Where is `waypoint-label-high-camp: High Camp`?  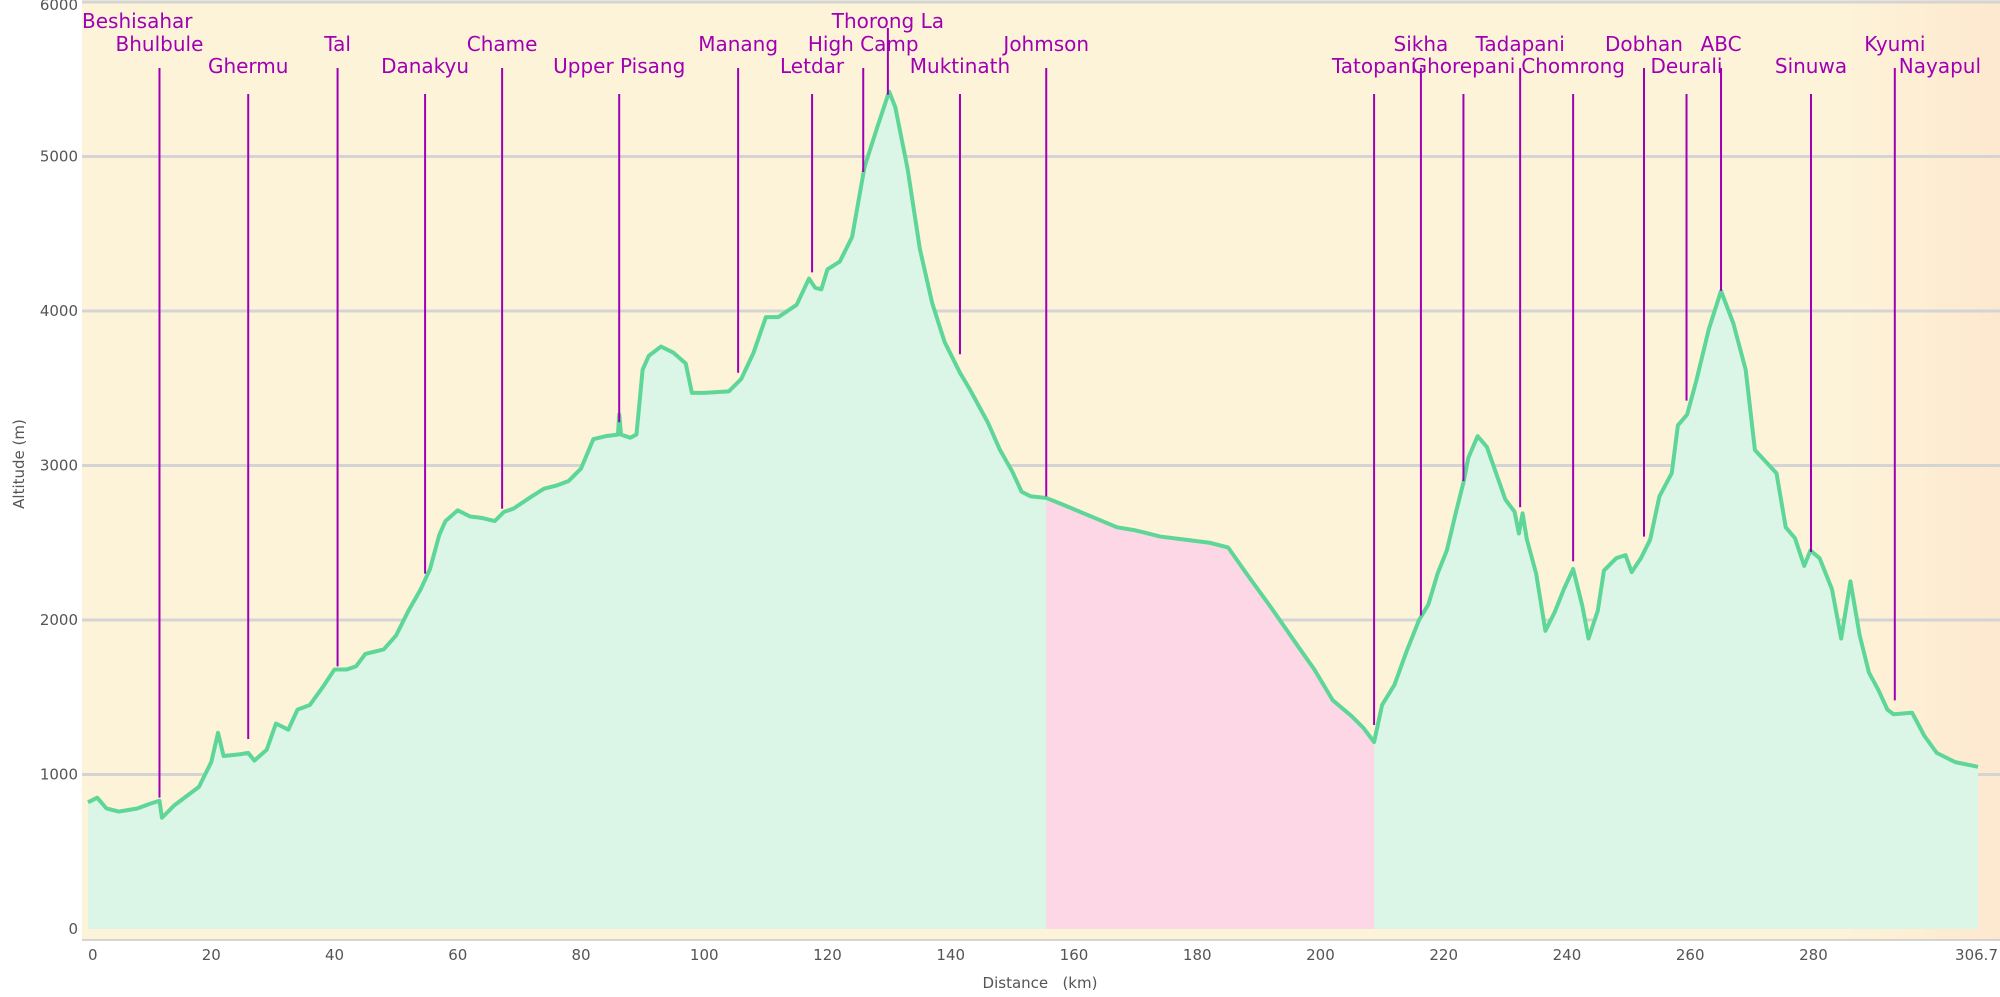
waypoint-label-high-camp: High Camp is located at coordinates (863, 44).